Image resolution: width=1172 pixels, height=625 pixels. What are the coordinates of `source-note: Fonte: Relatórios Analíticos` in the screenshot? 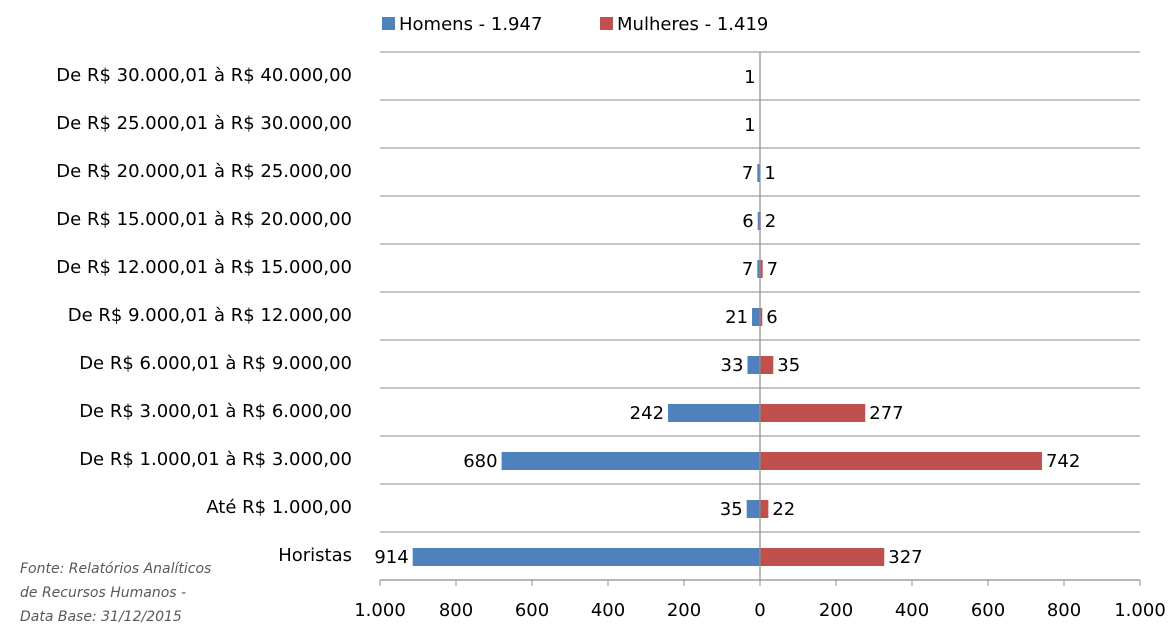 It's located at (115, 569).